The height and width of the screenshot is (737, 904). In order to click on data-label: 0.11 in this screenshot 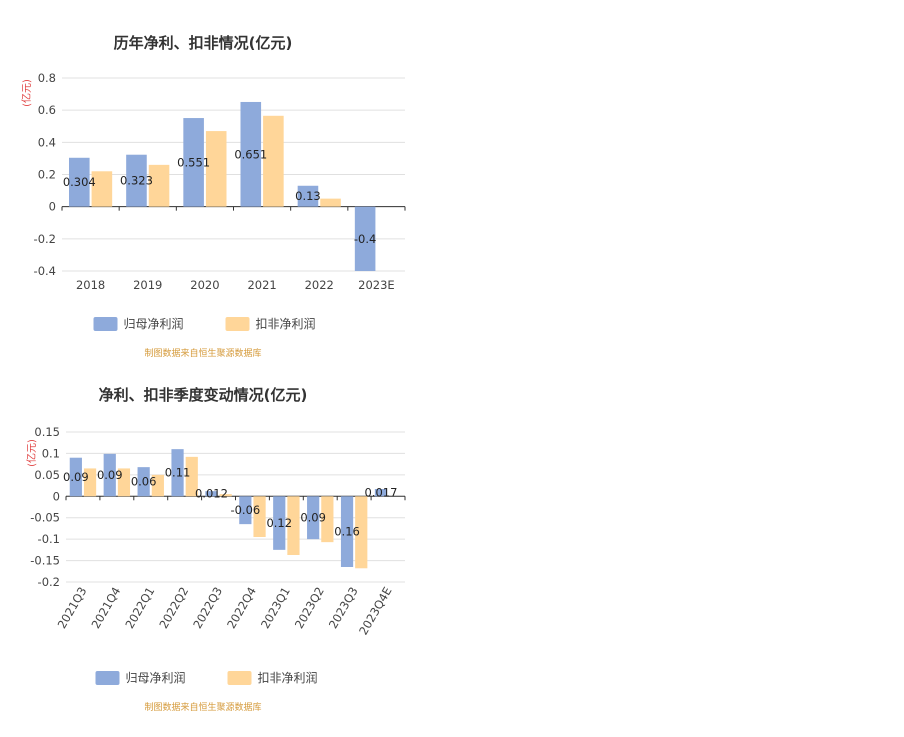, I will do `click(178, 473)`.